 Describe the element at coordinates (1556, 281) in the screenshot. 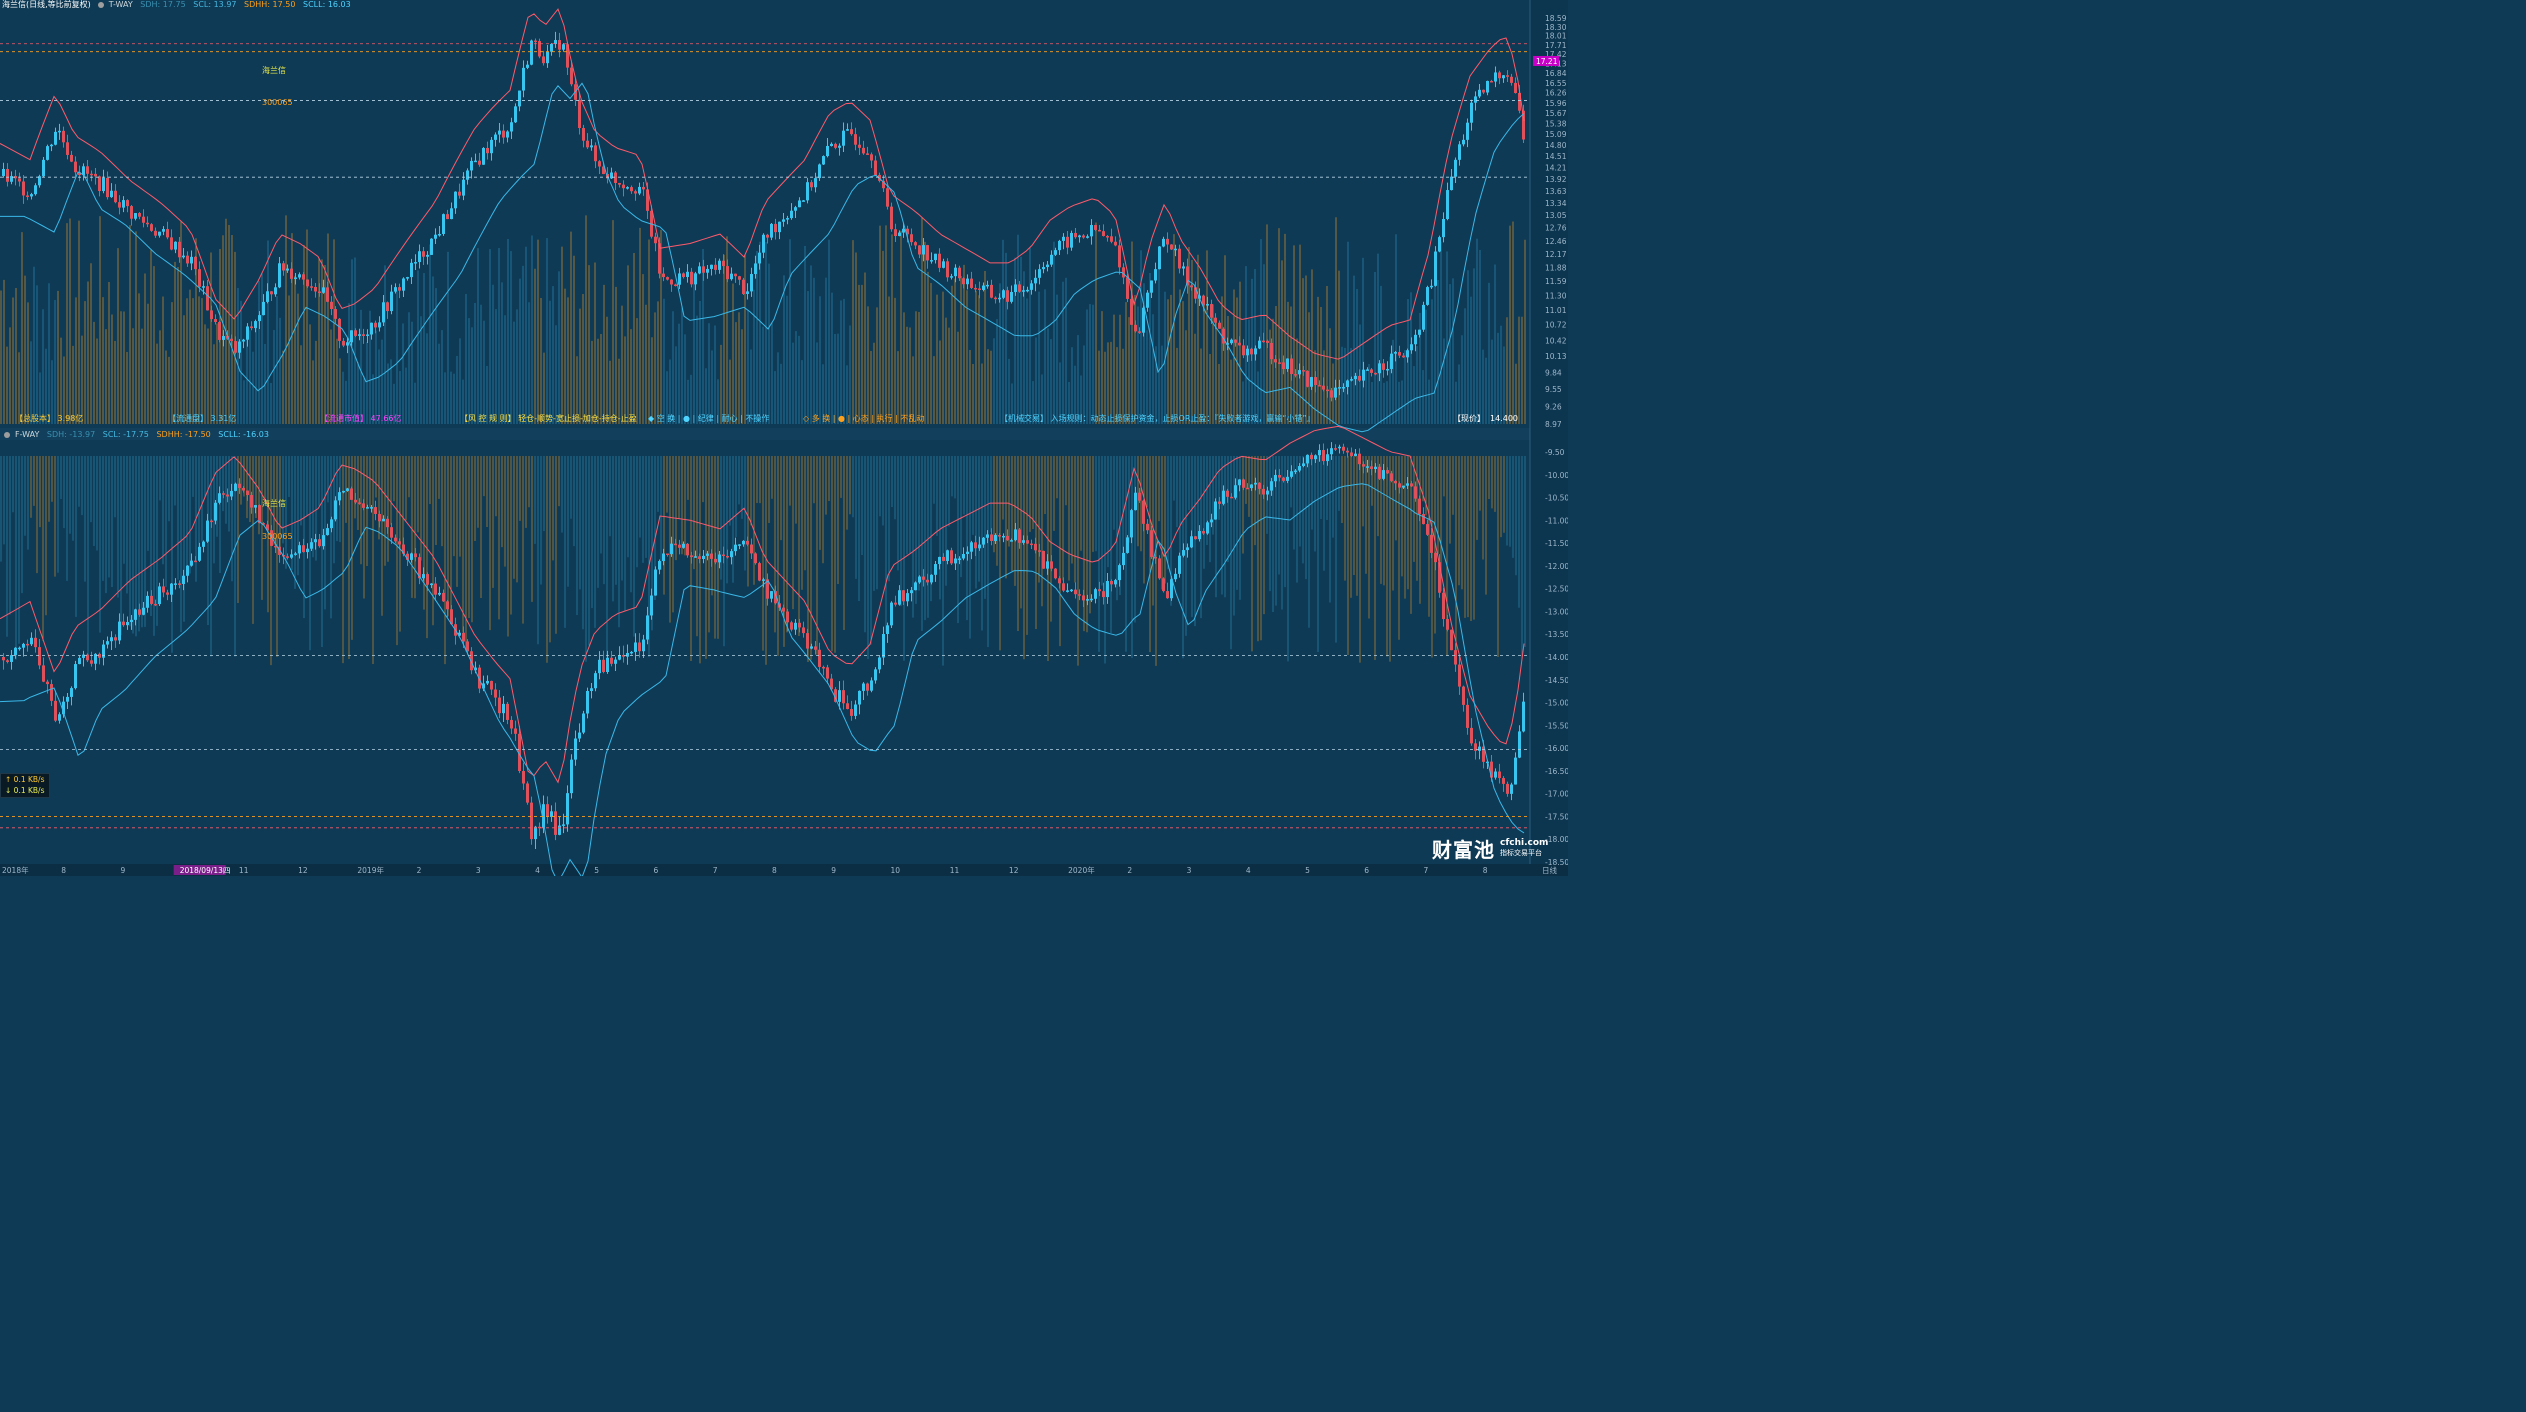

I see `price-tick-label: 11.59` at that location.